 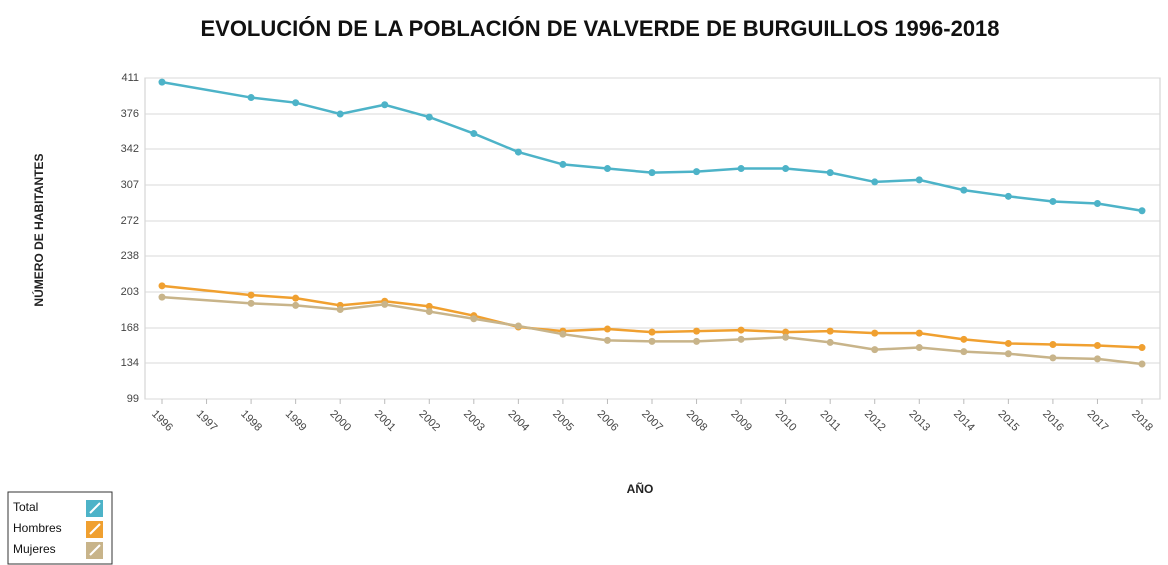 I want to click on x-tick-label: 2005, so click(x=563, y=421).